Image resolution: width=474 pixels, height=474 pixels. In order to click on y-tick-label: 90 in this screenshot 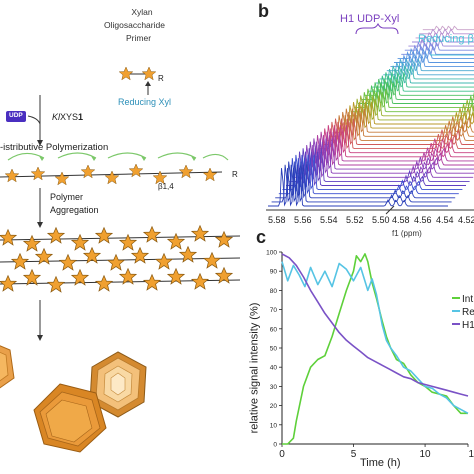, I will do `click(274, 272)`.